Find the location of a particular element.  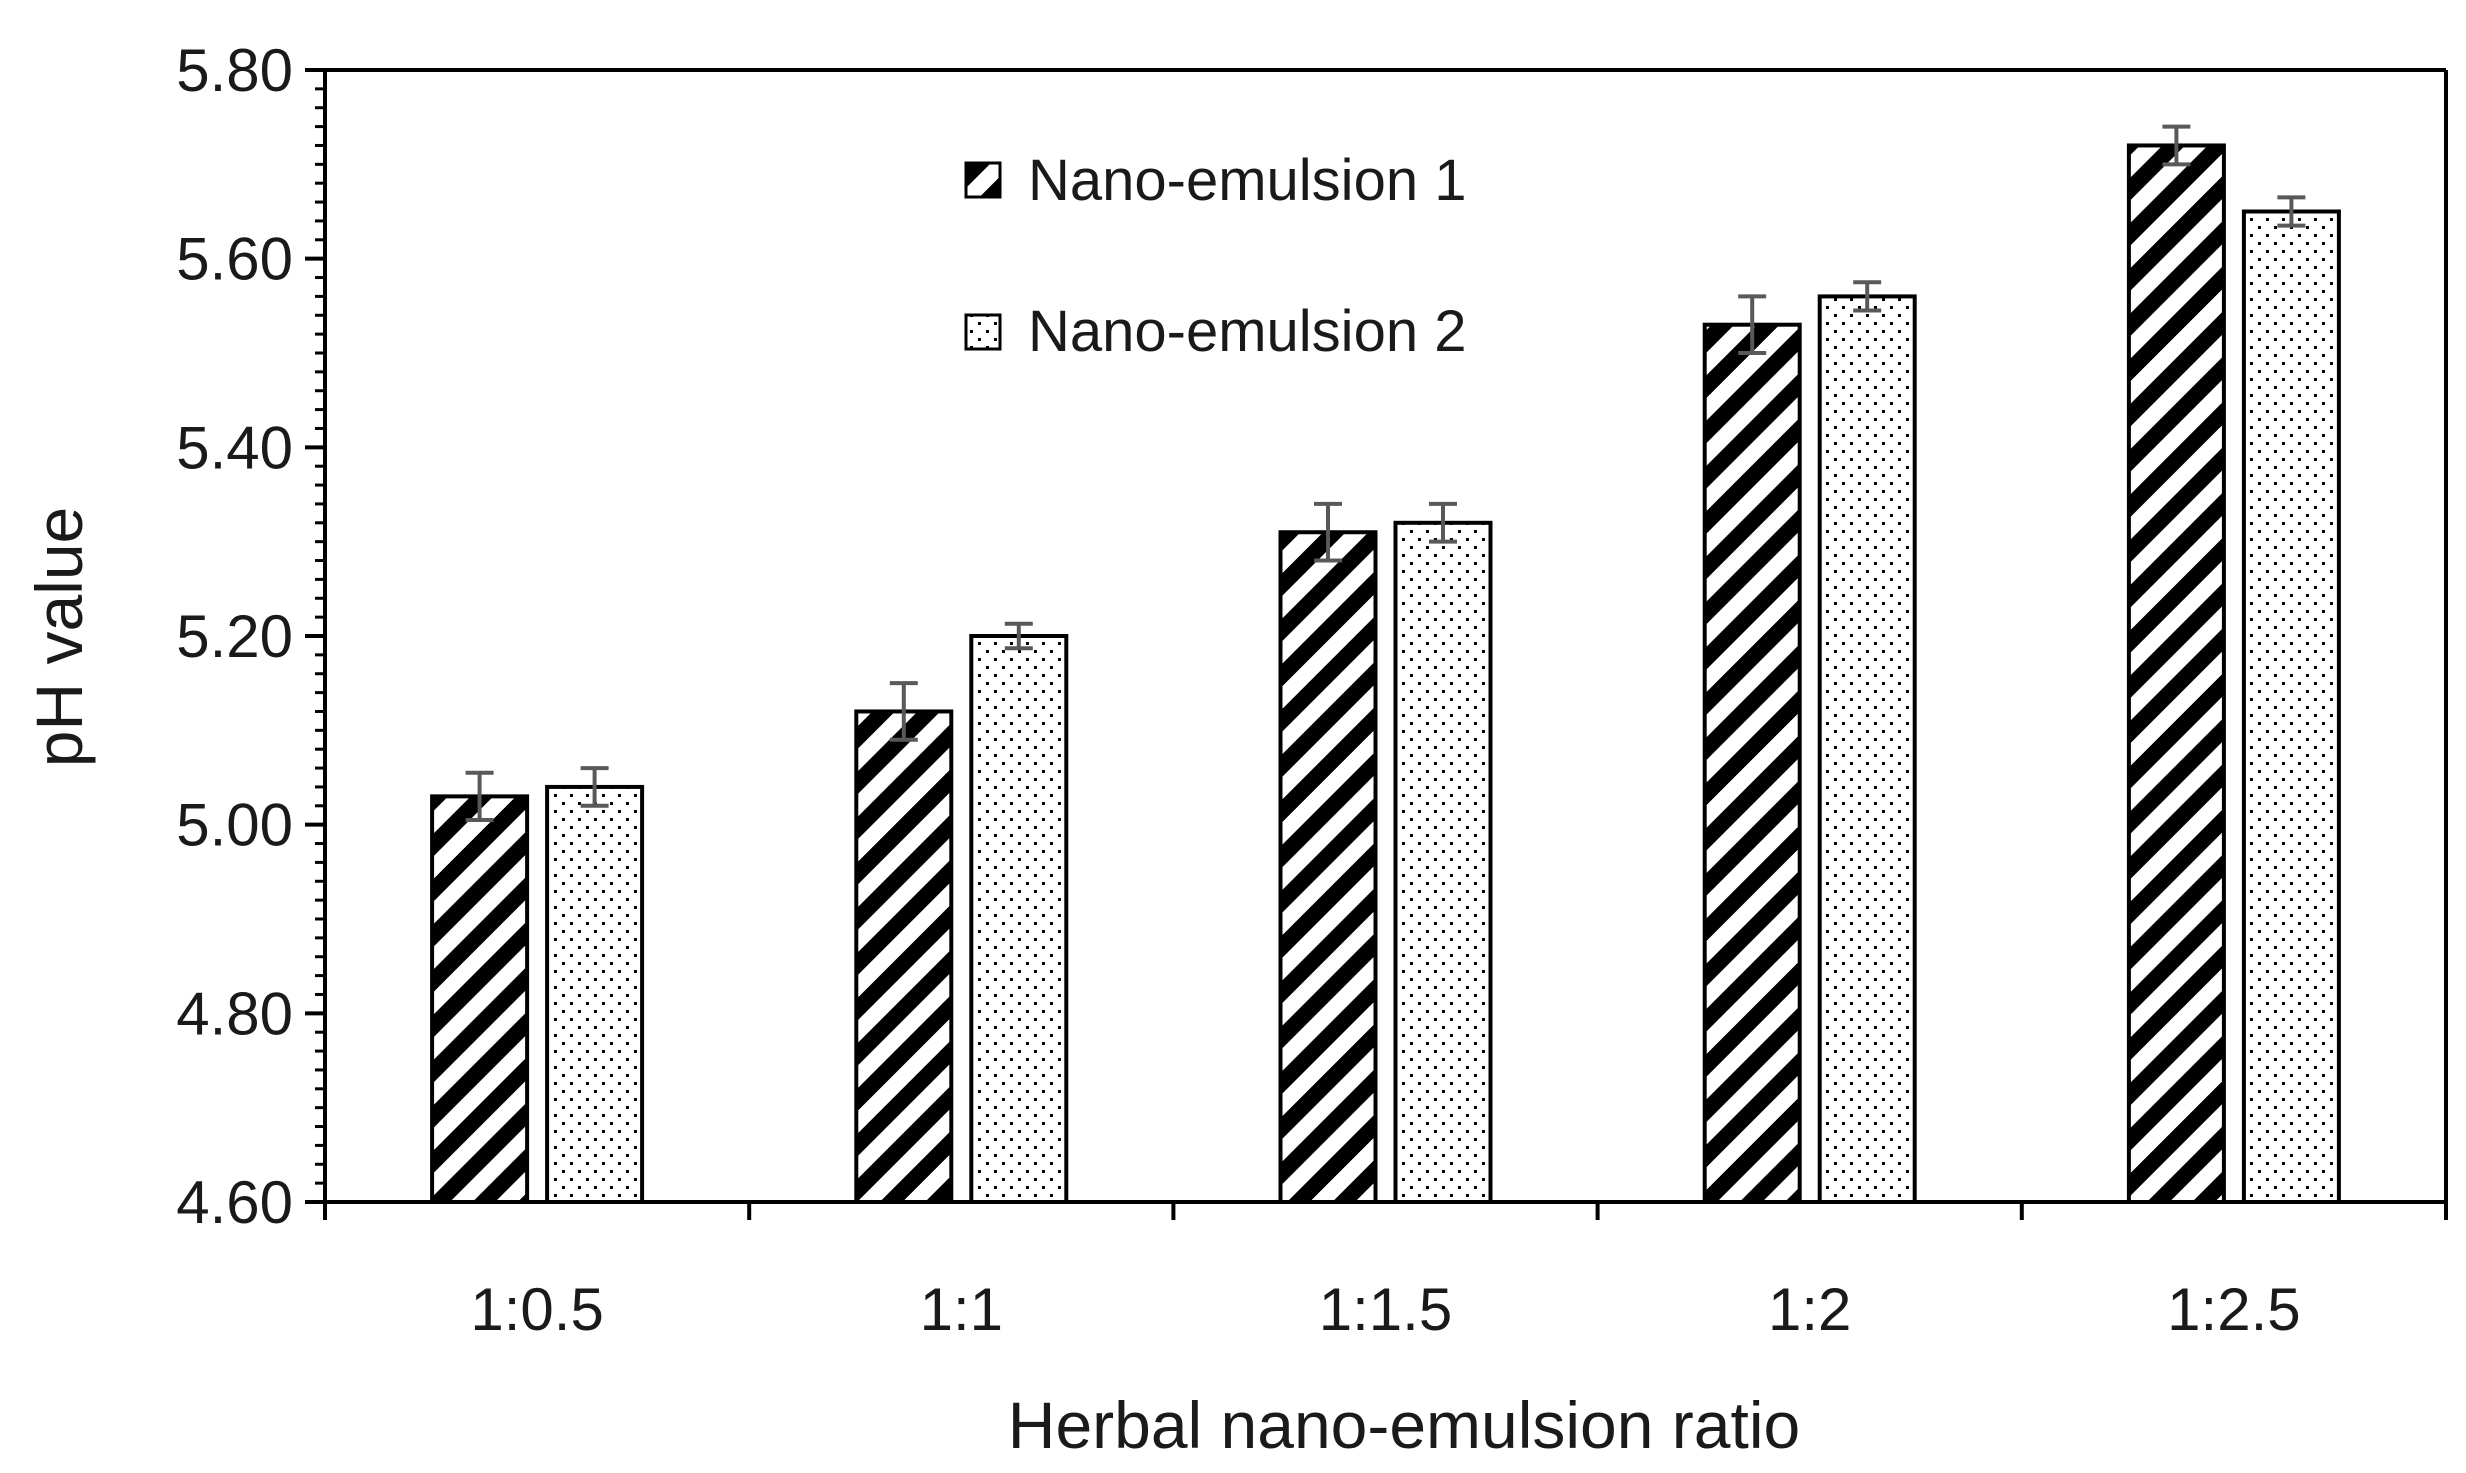

x-tick-label: 1:1.5 is located at coordinates (1385, 1309).